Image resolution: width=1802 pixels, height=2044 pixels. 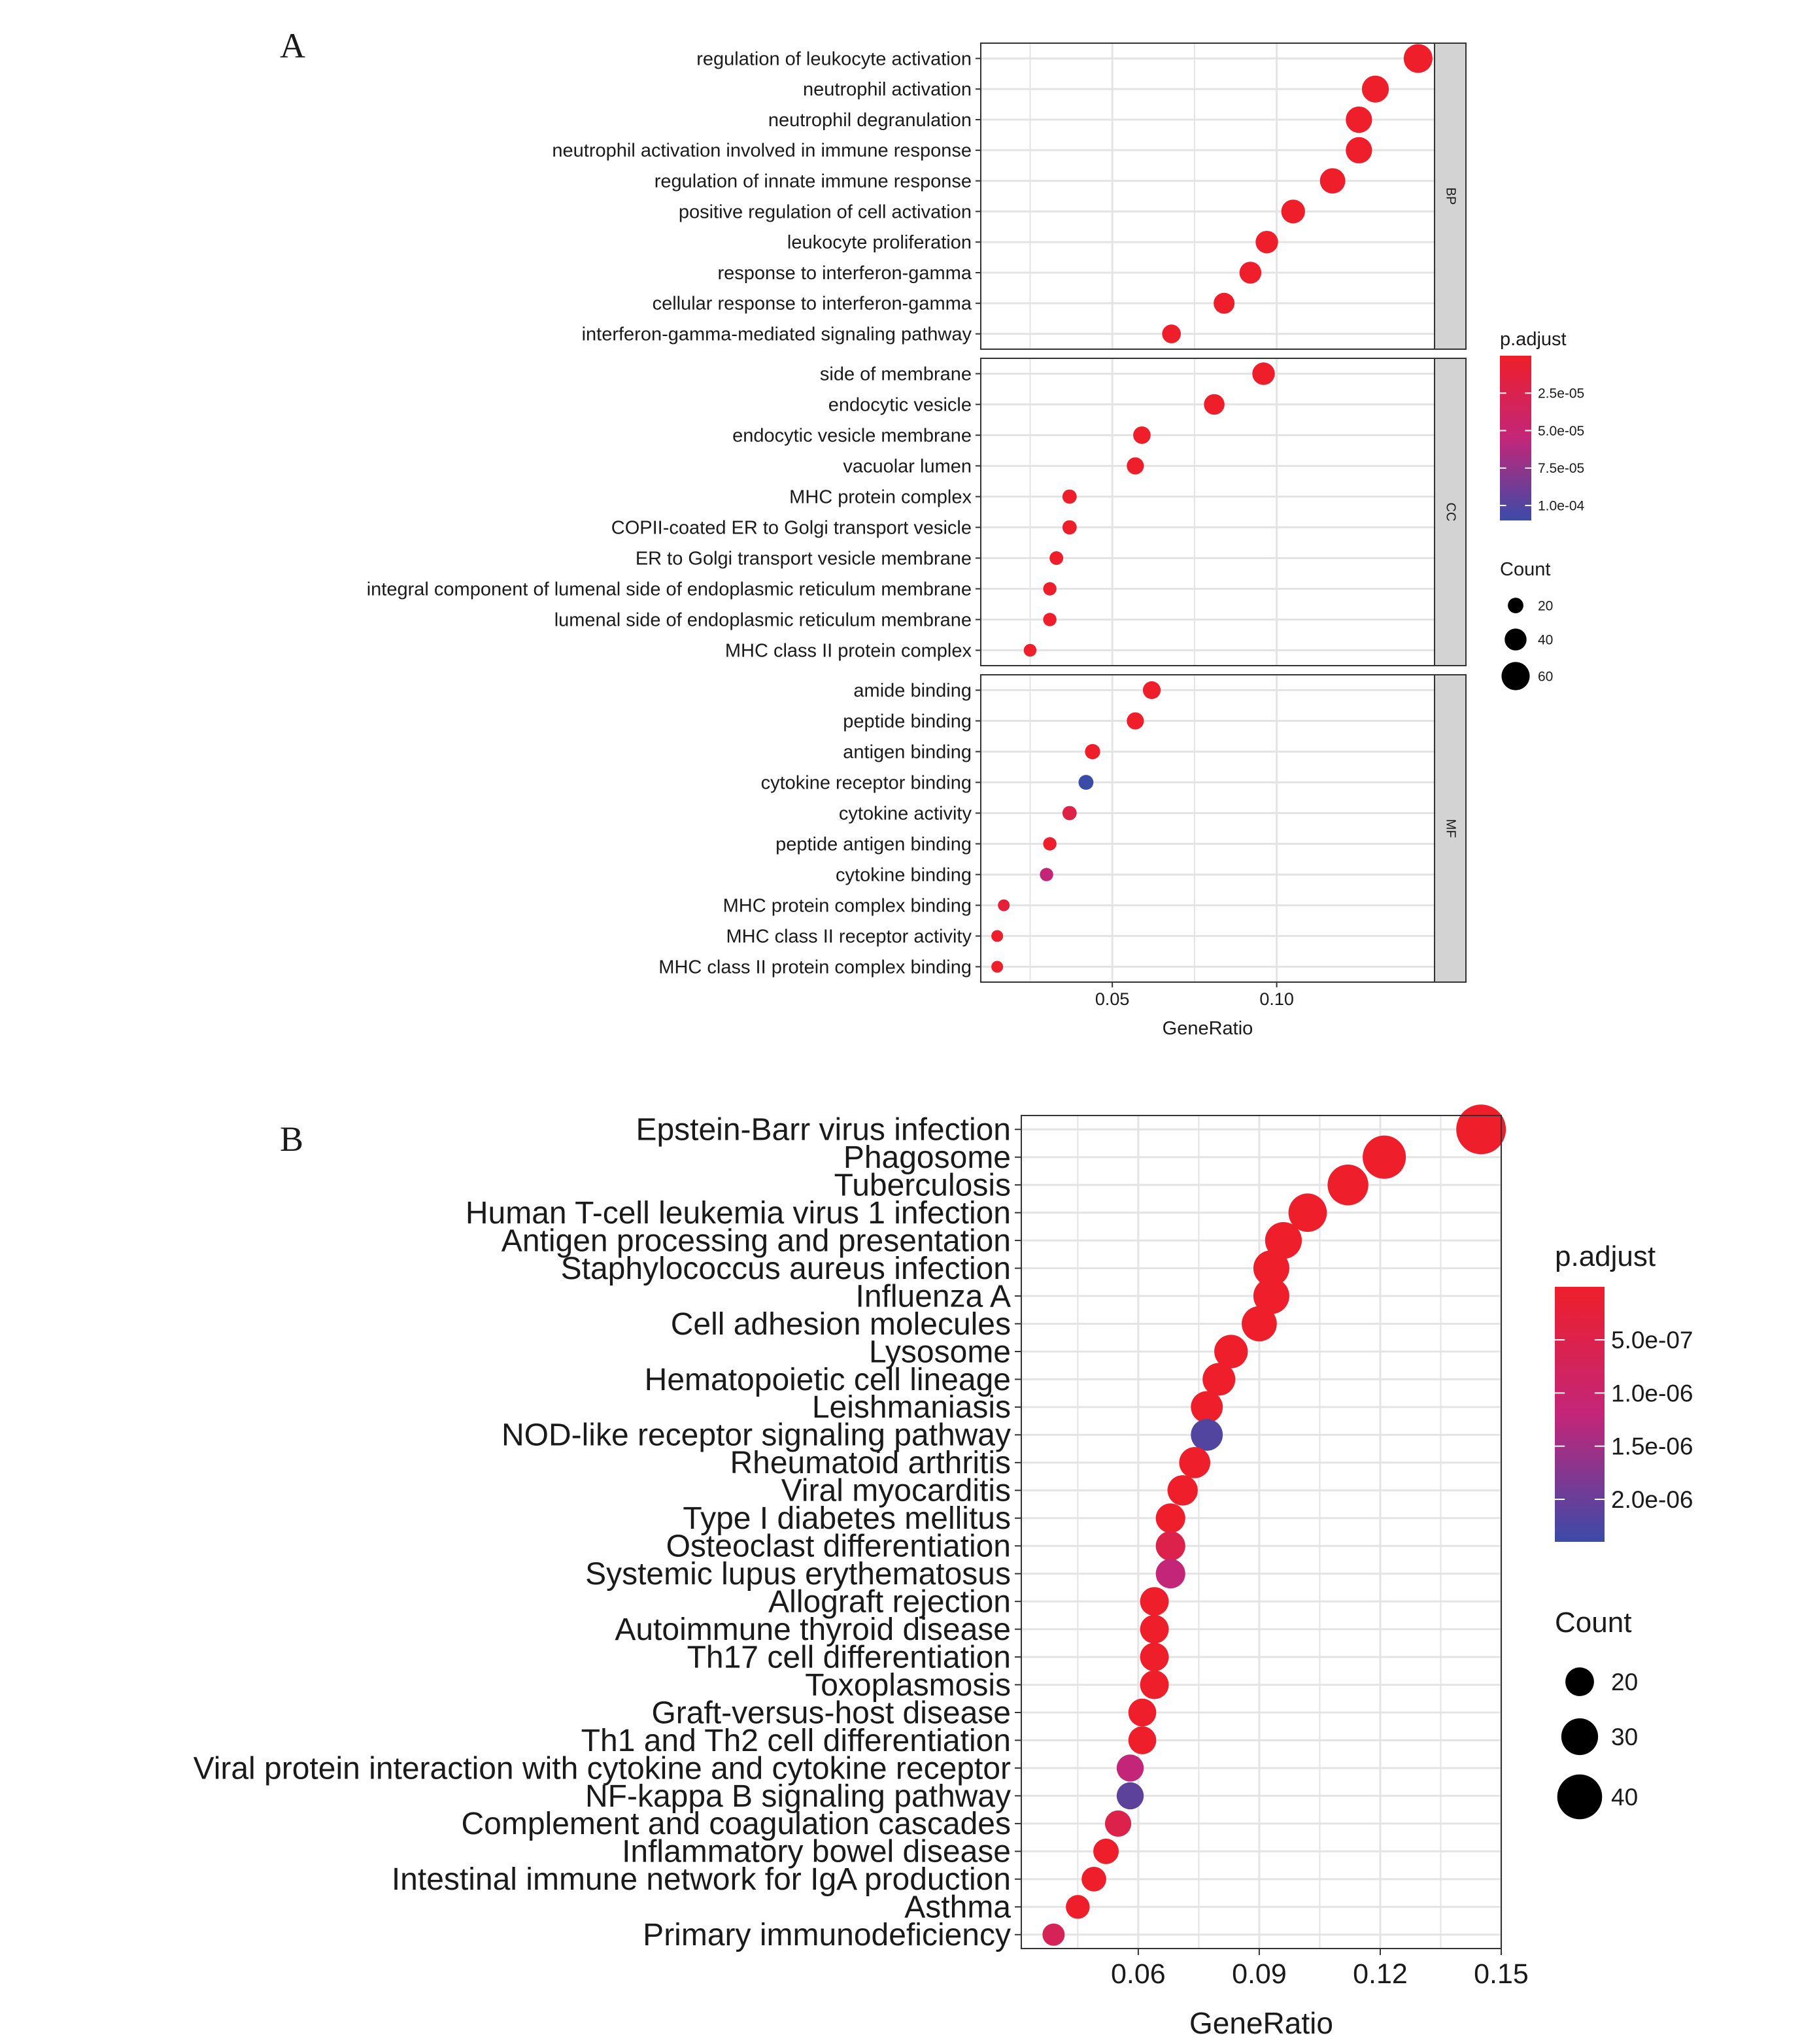 I want to click on category-label: MHC class II protein complex binding, so click(x=815, y=968).